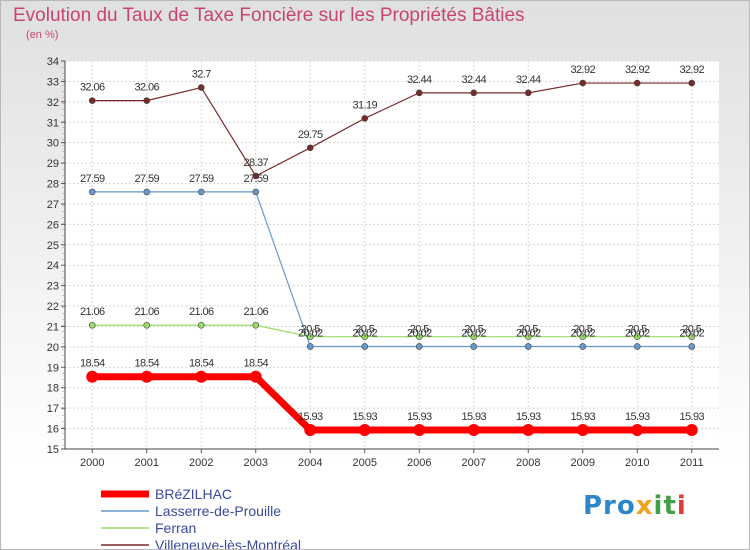 This screenshot has height=550, width=750. What do you see at coordinates (53, 205) in the screenshot?
I see `y-tick-label: 27` at bounding box center [53, 205].